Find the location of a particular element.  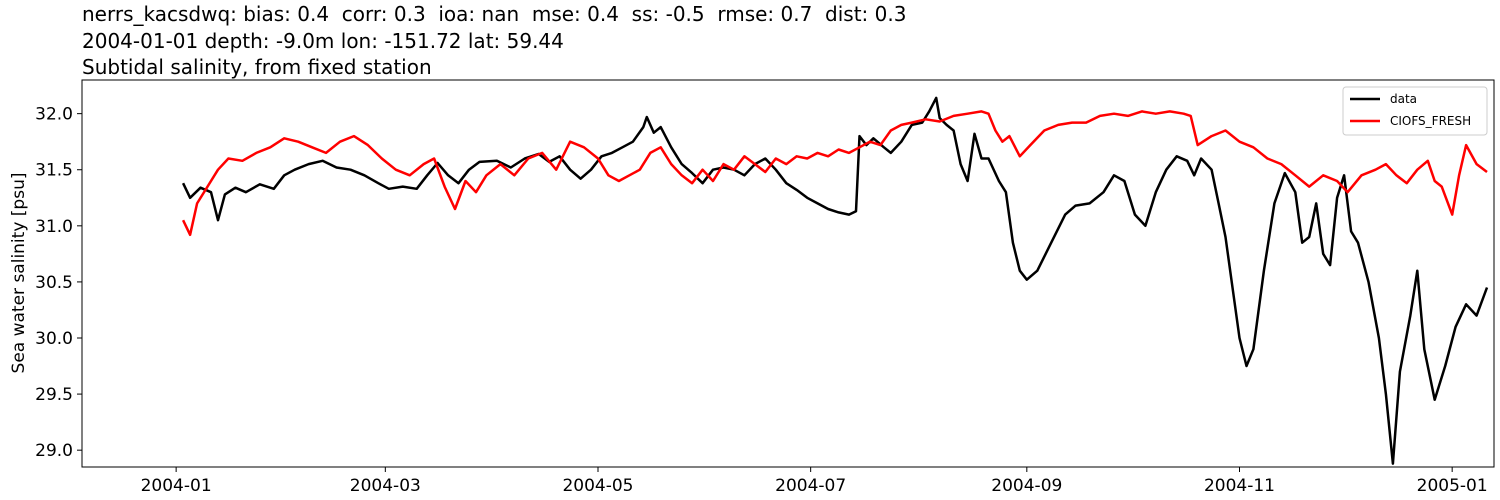

x-tick-label: 2004-07 is located at coordinates (810, 486).